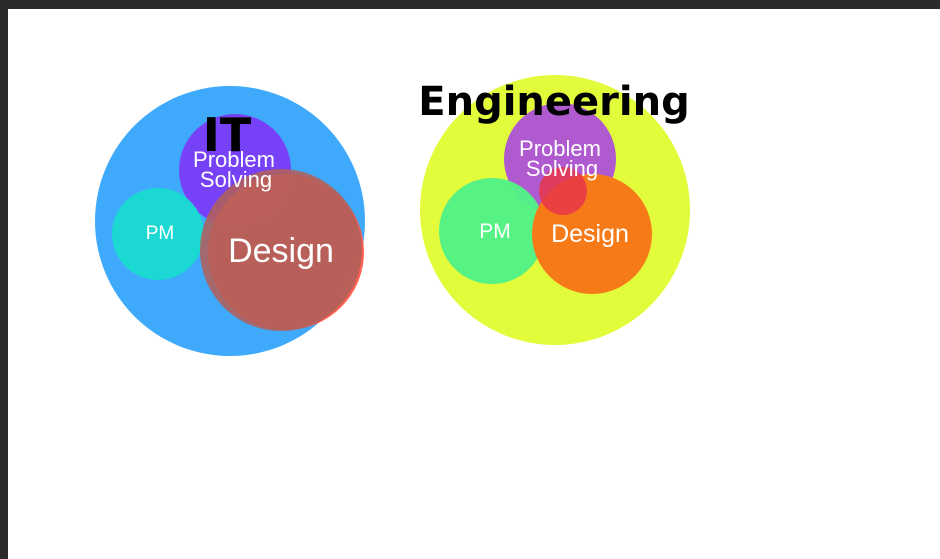 This screenshot has width=940, height=559. Describe the element at coordinates (236, 179) in the screenshot. I see `it-problem-label-line2: Solving` at that location.